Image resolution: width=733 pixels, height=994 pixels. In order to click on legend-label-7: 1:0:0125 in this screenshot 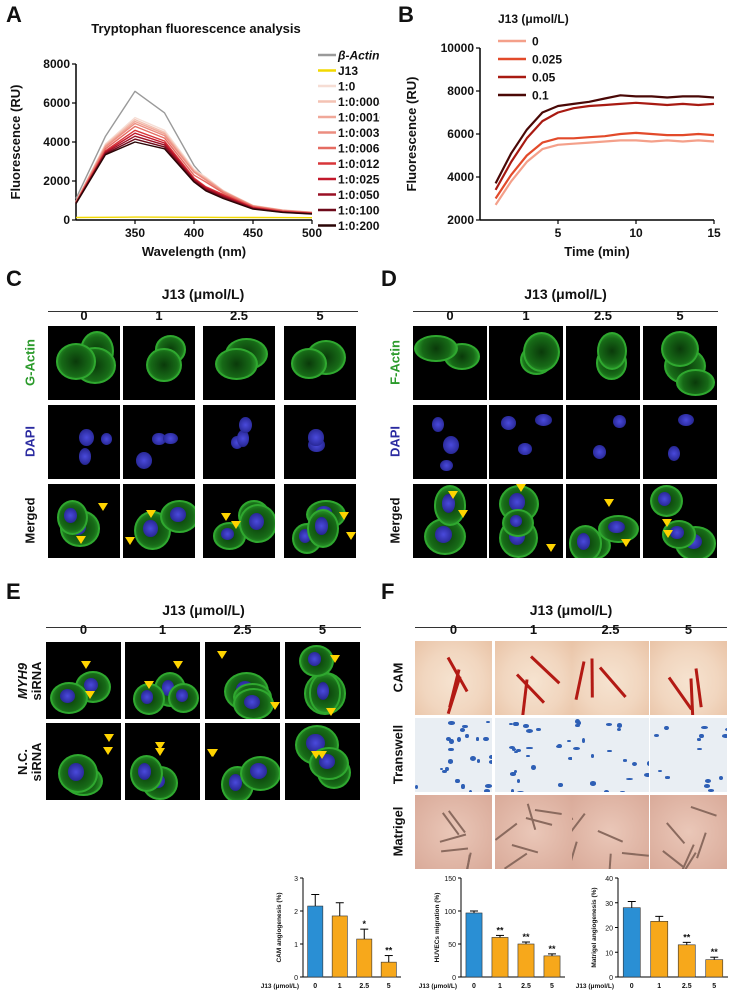, I will do `click(359, 164)`.